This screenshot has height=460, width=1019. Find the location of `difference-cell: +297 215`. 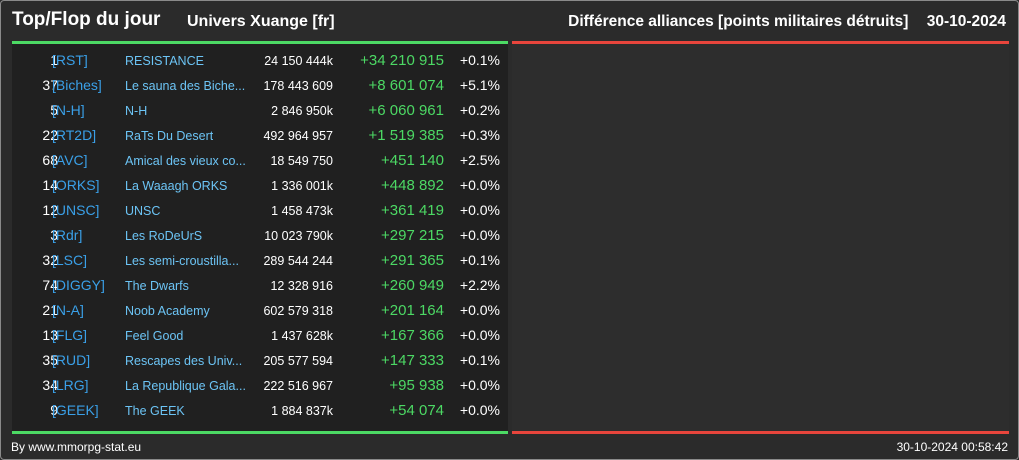

difference-cell: +297 215 is located at coordinates (412, 235).